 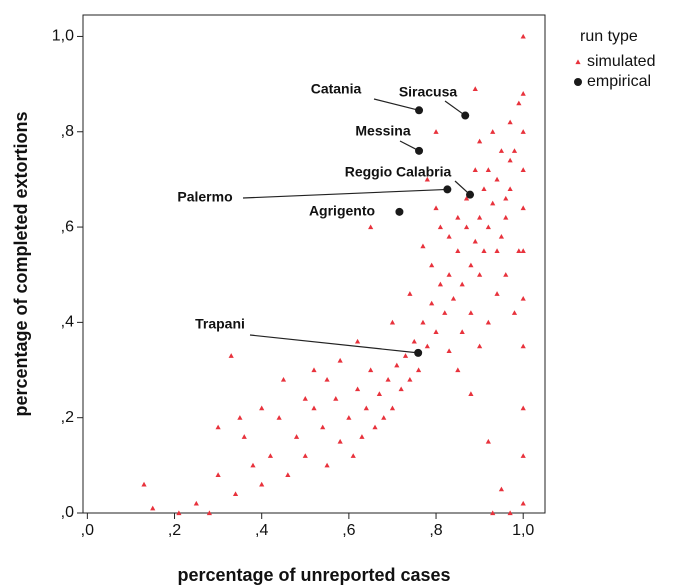 What do you see at coordinates (428, 92) in the screenshot?
I see `point-label: Siracusa` at bounding box center [428, 92].